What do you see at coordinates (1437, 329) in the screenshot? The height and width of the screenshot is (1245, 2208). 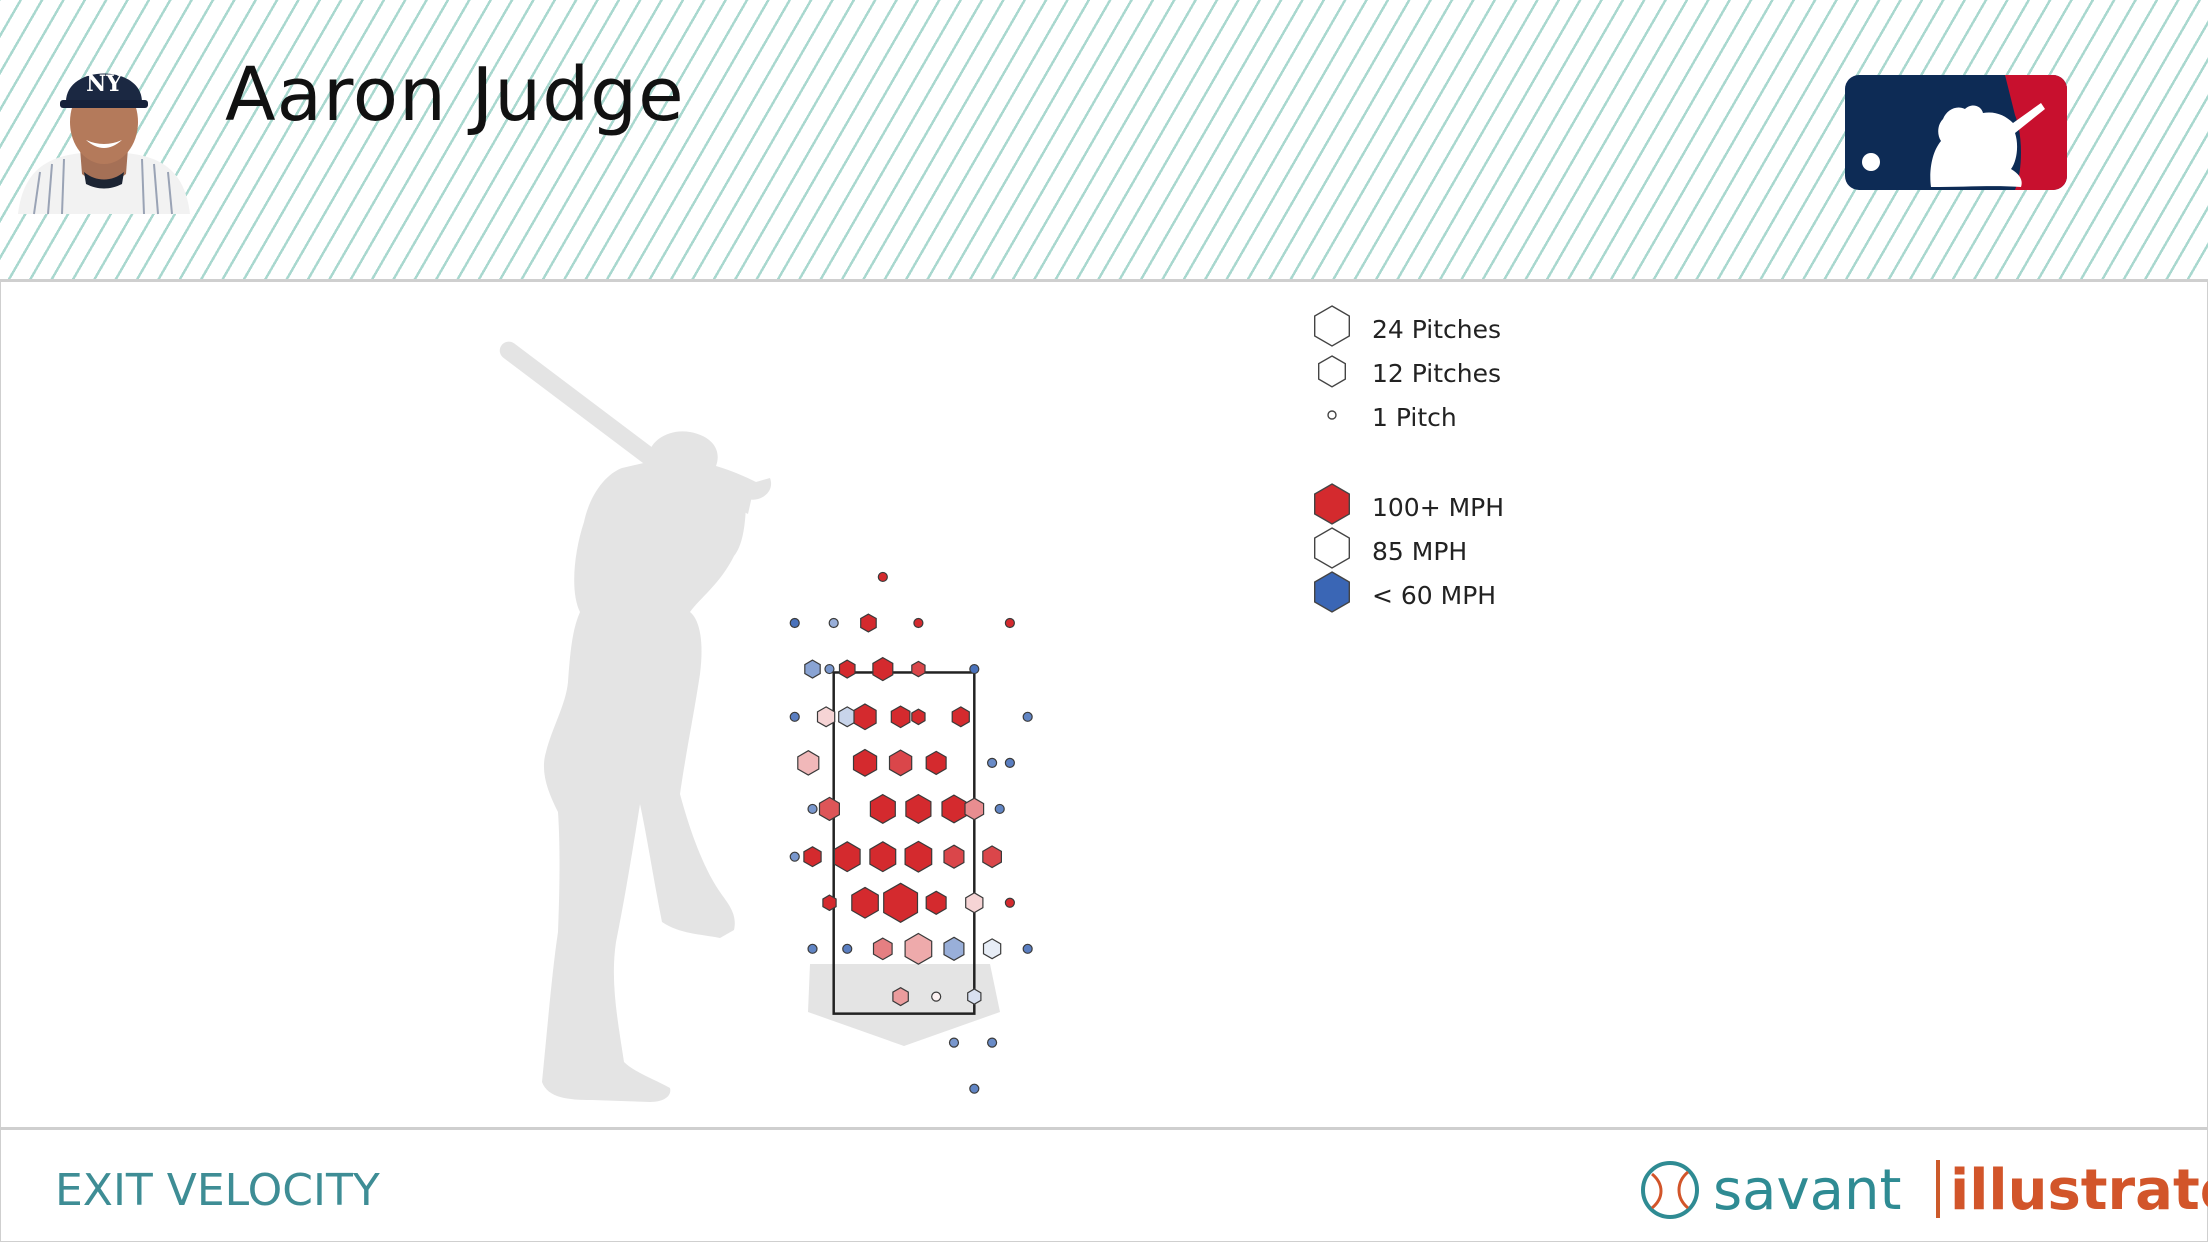 I see `legend-size-24-label: 24 Pitches` at bounding box center [1437, 329].